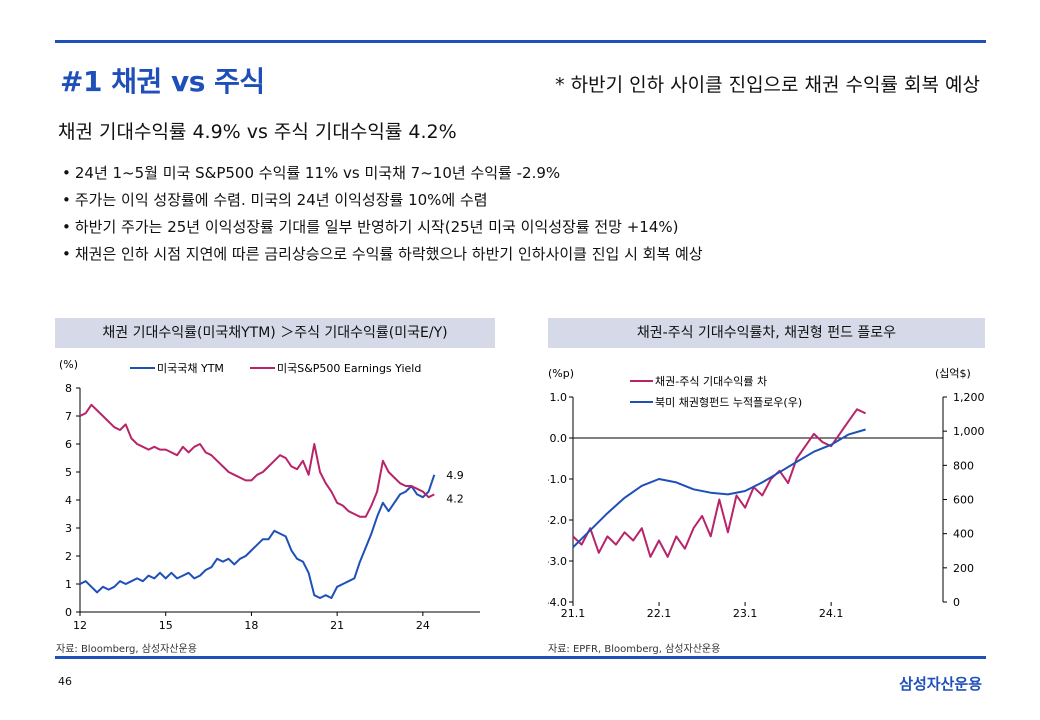 This screenshot has width=1040, height=720. I want to click on right-y2-tick-label: 400, so click(963, 534).